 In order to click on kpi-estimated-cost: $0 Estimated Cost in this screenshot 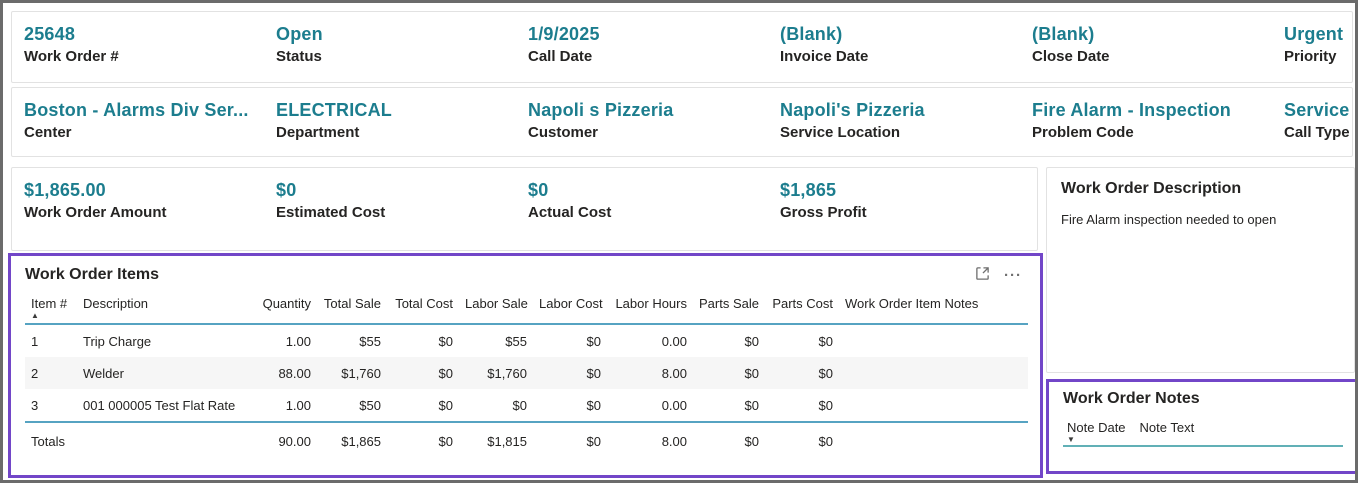, I will do `click(402, 215)`.